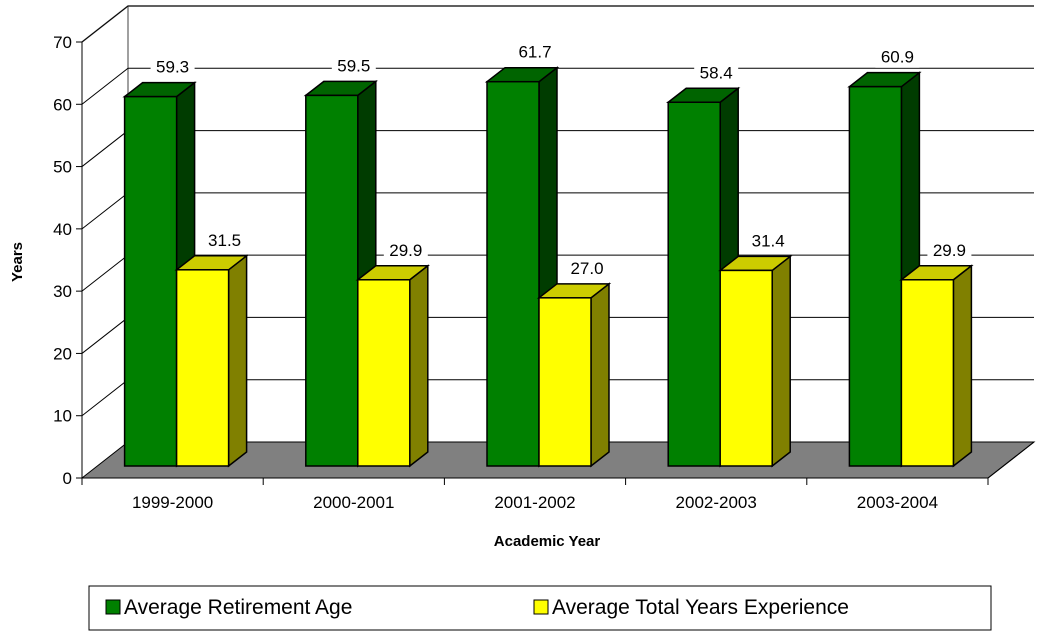  What do you see at coordinates (62, 353) in the screenshot?
I see `y-tick-label: 20` at bounding box center [62, 353].